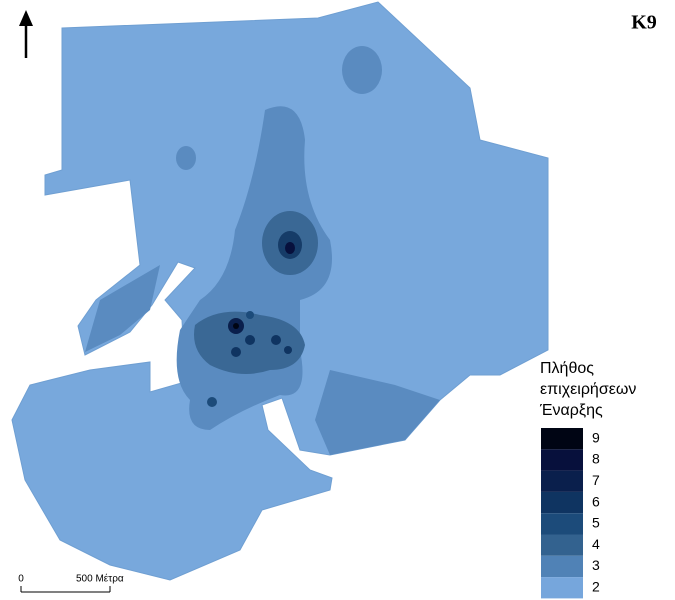 Image resolution: width=675 pixels, height=600 pixels. Describe the element at coordinates (596, 437) in the screenshot. I see `legend-label: 9` at that location.